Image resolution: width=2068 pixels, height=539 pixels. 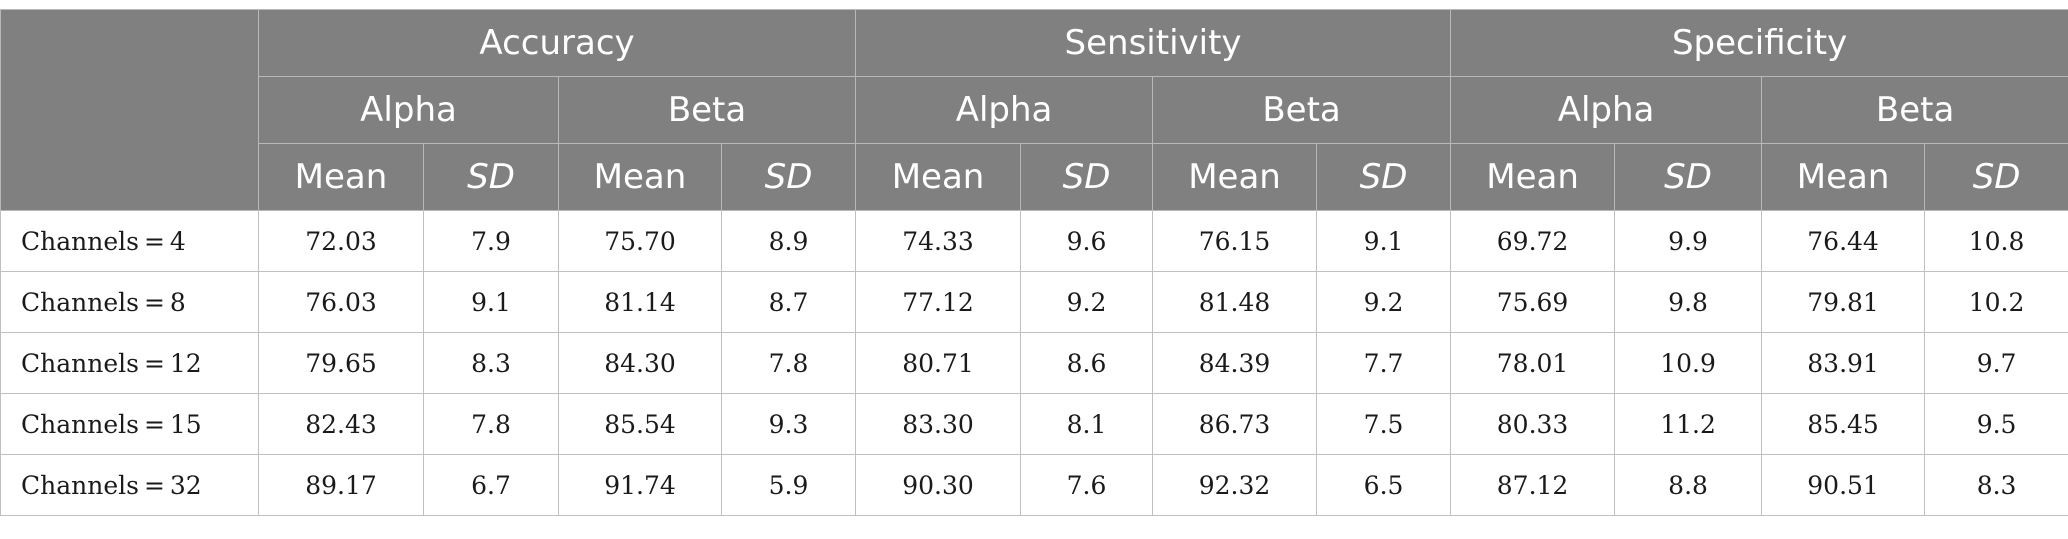 What do you see at coordinates (1843, 302) in the screenshot?
I see `table-cell: 79.81` at bounding box center [1843, 302].